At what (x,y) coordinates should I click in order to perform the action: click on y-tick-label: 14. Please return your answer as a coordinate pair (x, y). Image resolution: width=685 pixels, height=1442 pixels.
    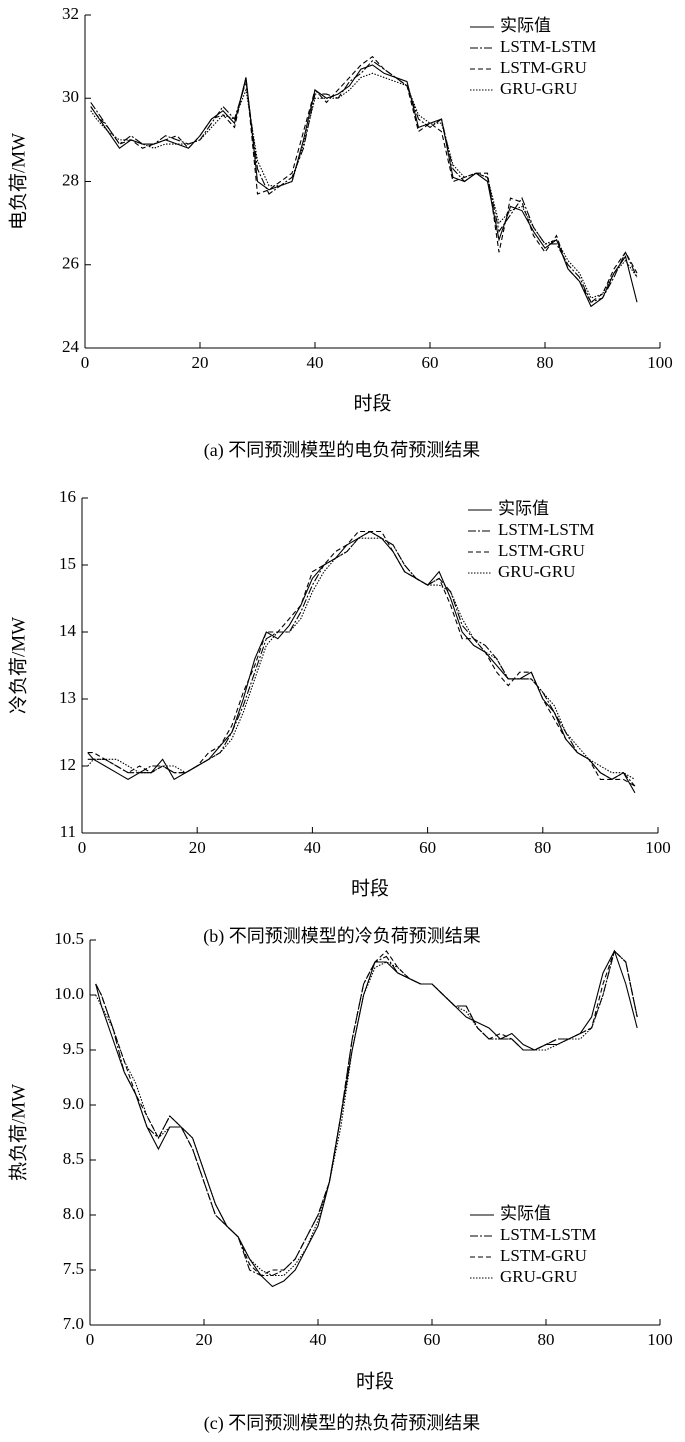
    Looking at the image, I should click on (68, 630).